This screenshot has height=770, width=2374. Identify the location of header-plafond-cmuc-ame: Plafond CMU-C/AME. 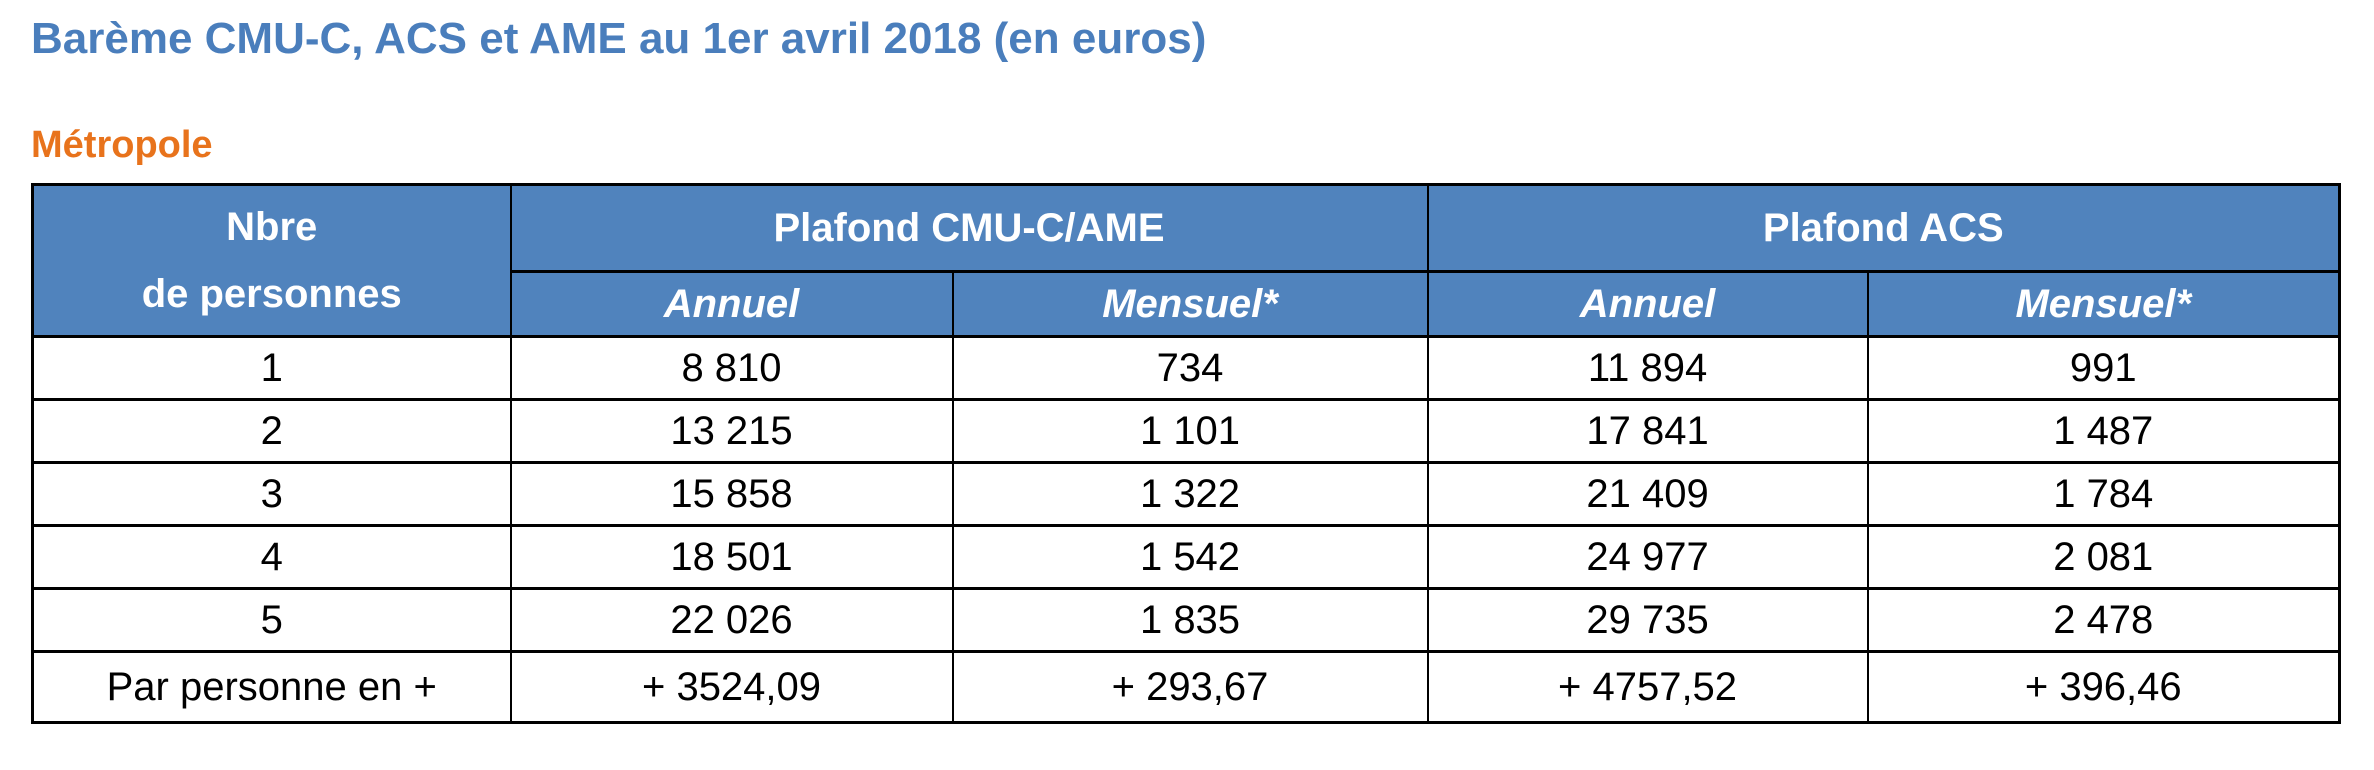
(969, 228).